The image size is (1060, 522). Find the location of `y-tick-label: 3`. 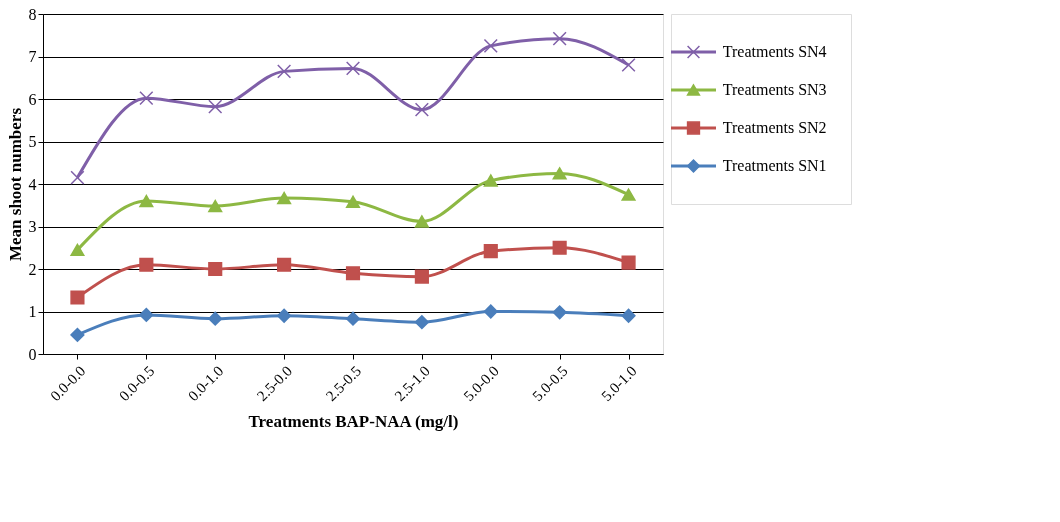

y-tick-label: 3 is located at coordinates (32, 226).